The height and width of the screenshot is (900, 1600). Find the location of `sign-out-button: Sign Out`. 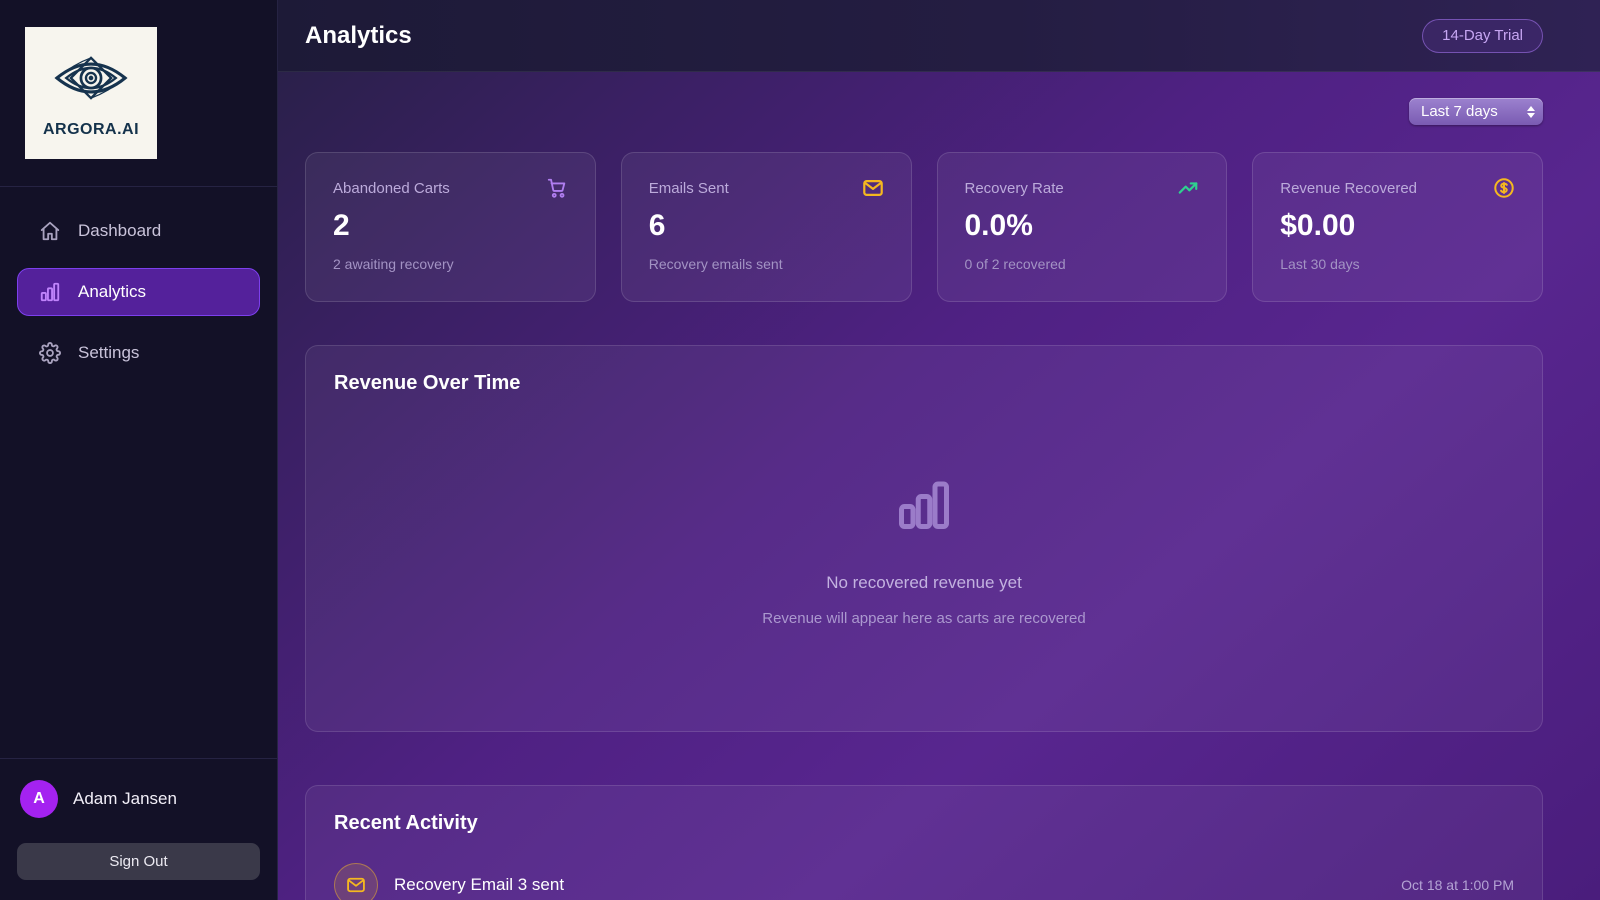

sign-out-button: Sign Out is located at coordinates (138, 861).